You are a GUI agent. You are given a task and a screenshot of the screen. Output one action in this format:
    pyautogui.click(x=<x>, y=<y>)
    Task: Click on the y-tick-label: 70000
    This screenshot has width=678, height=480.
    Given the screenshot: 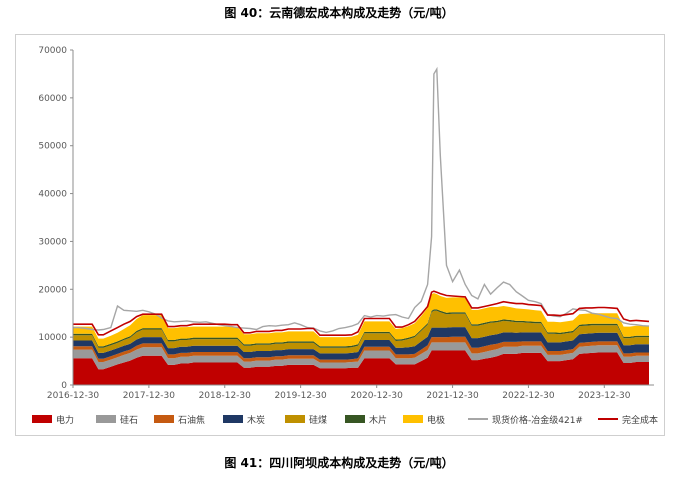 What is the action you would take?
    pyautogui.click(x=52, y=51)
    